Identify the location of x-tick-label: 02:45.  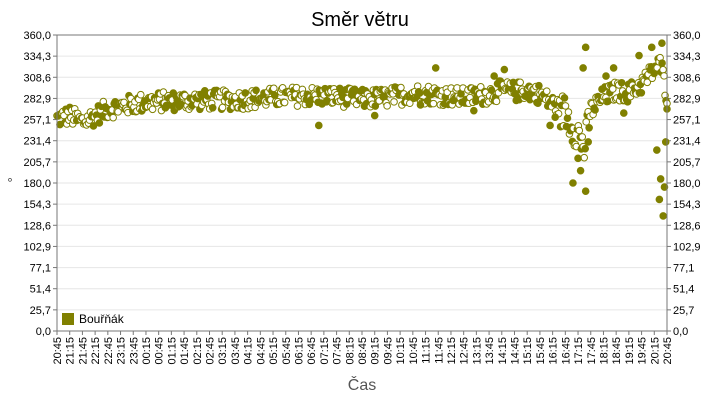
(211, 351).